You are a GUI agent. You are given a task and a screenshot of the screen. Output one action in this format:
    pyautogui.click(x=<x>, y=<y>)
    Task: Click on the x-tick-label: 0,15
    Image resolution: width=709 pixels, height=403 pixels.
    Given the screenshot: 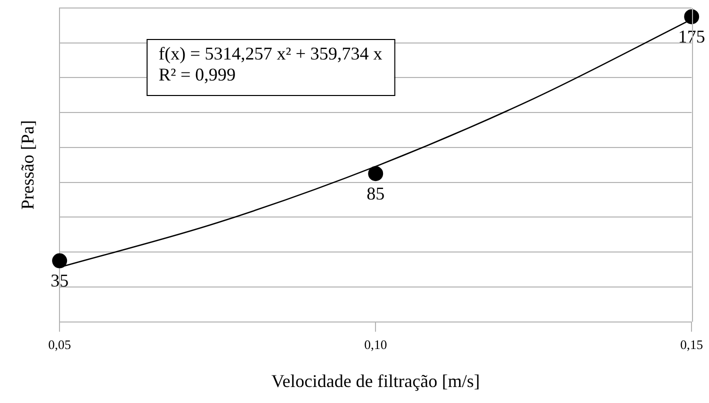 What is the action you would take?
    pyautogui.click(x=691, y=344)
    